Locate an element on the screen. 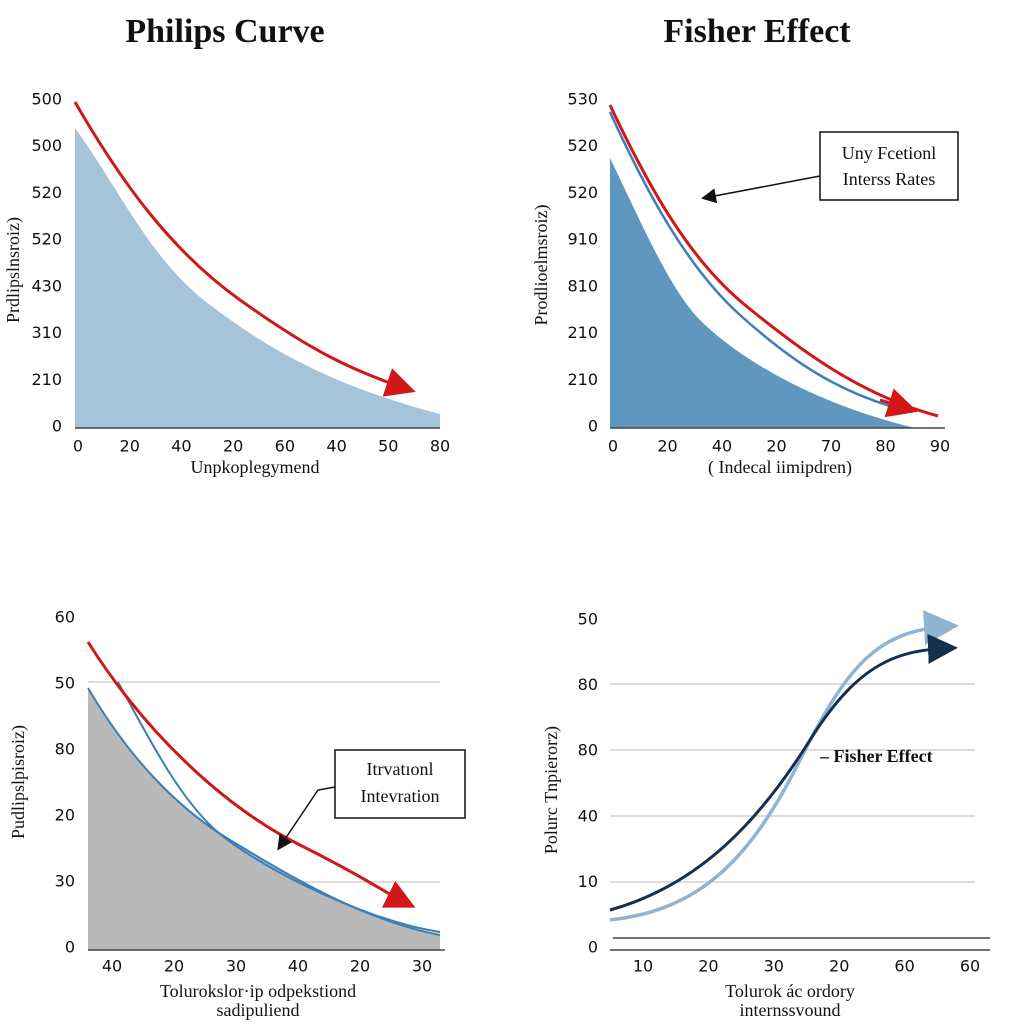  y-label: Pudlipslpisroiz) is located at coordinates (18, 782).